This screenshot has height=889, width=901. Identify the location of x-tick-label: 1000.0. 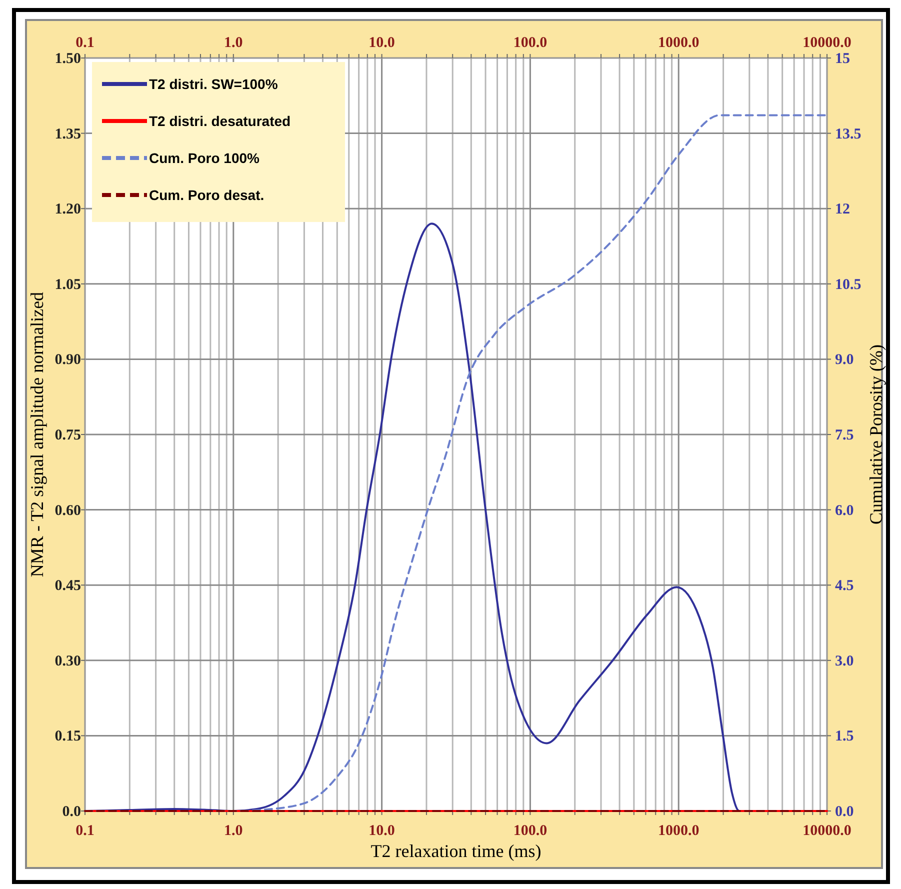
(679, 43).